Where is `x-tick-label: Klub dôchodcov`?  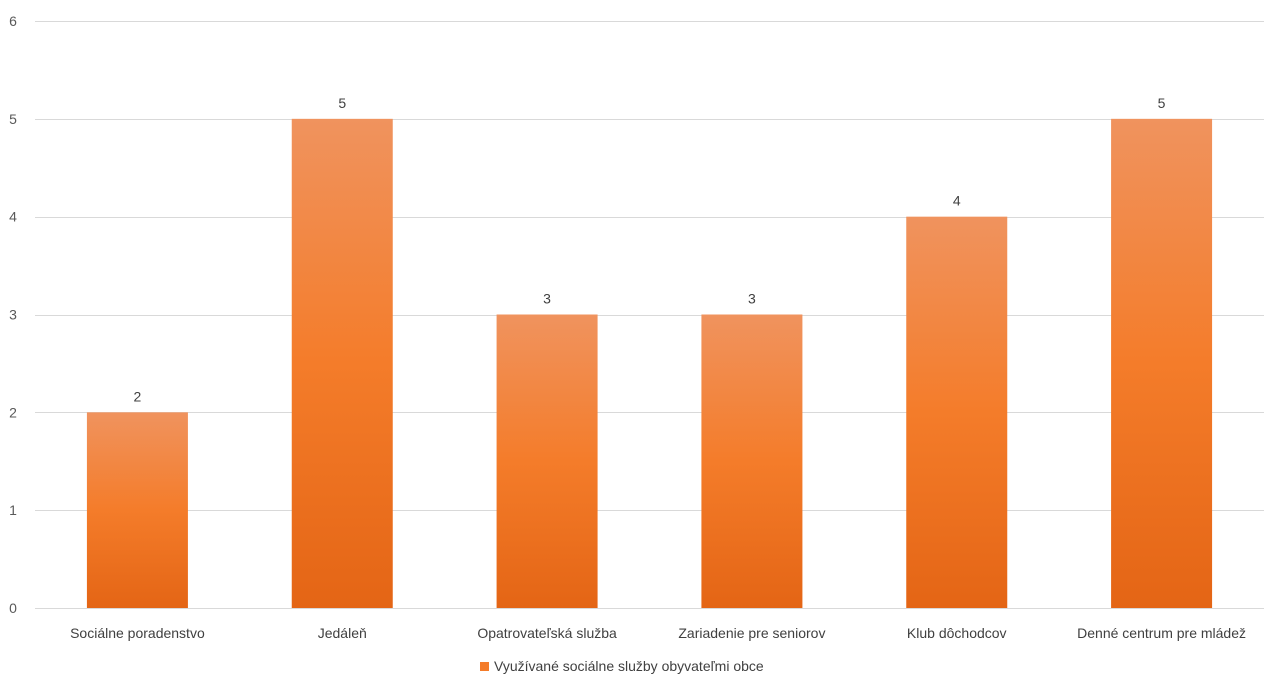
x-tick-label: Klub dôchodcov is located at coordinates (957, 633).